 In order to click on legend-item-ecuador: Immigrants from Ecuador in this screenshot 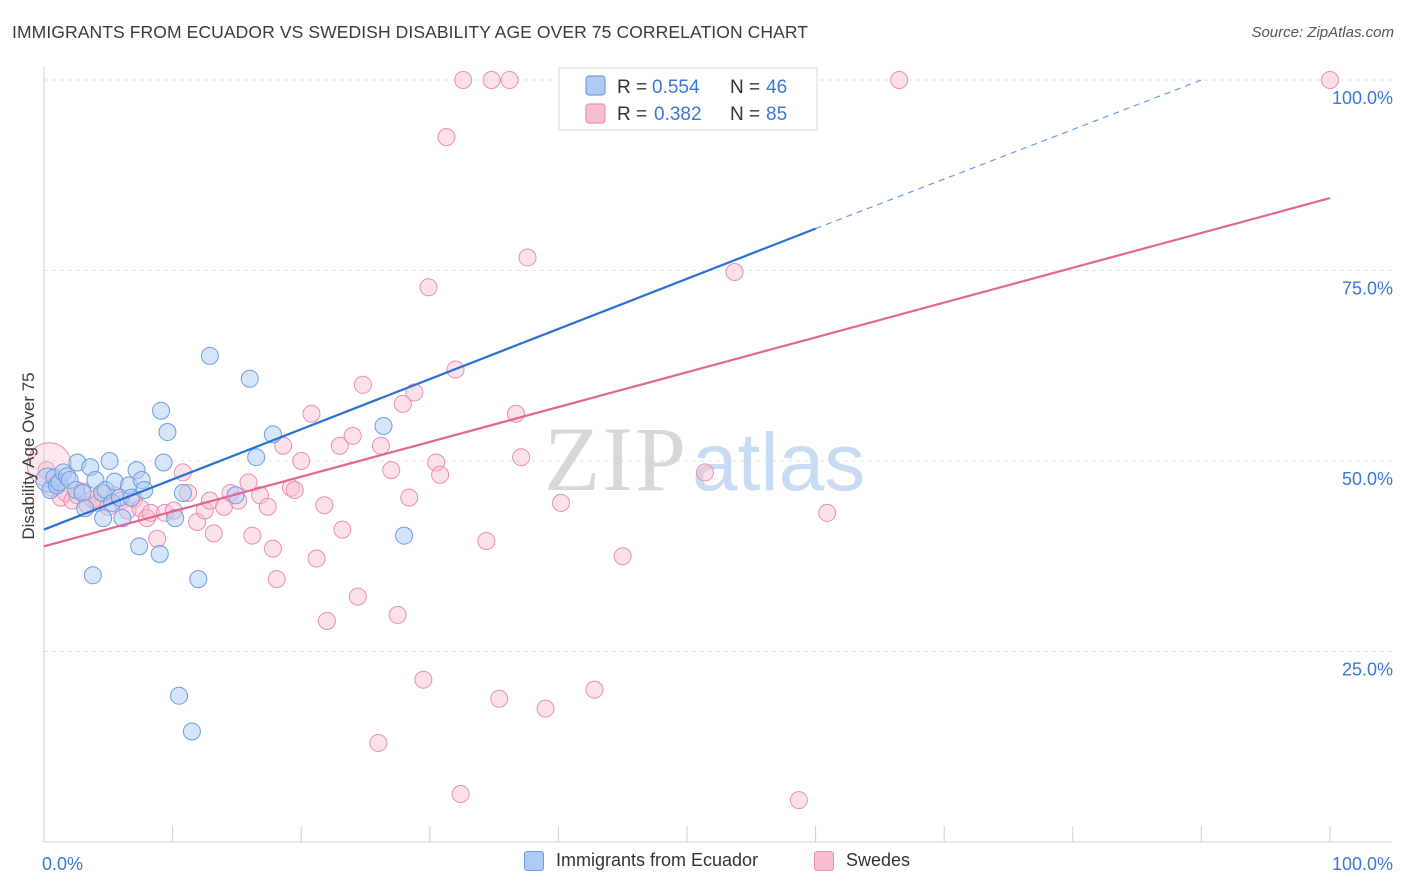, I will do `click(641, 860)`.